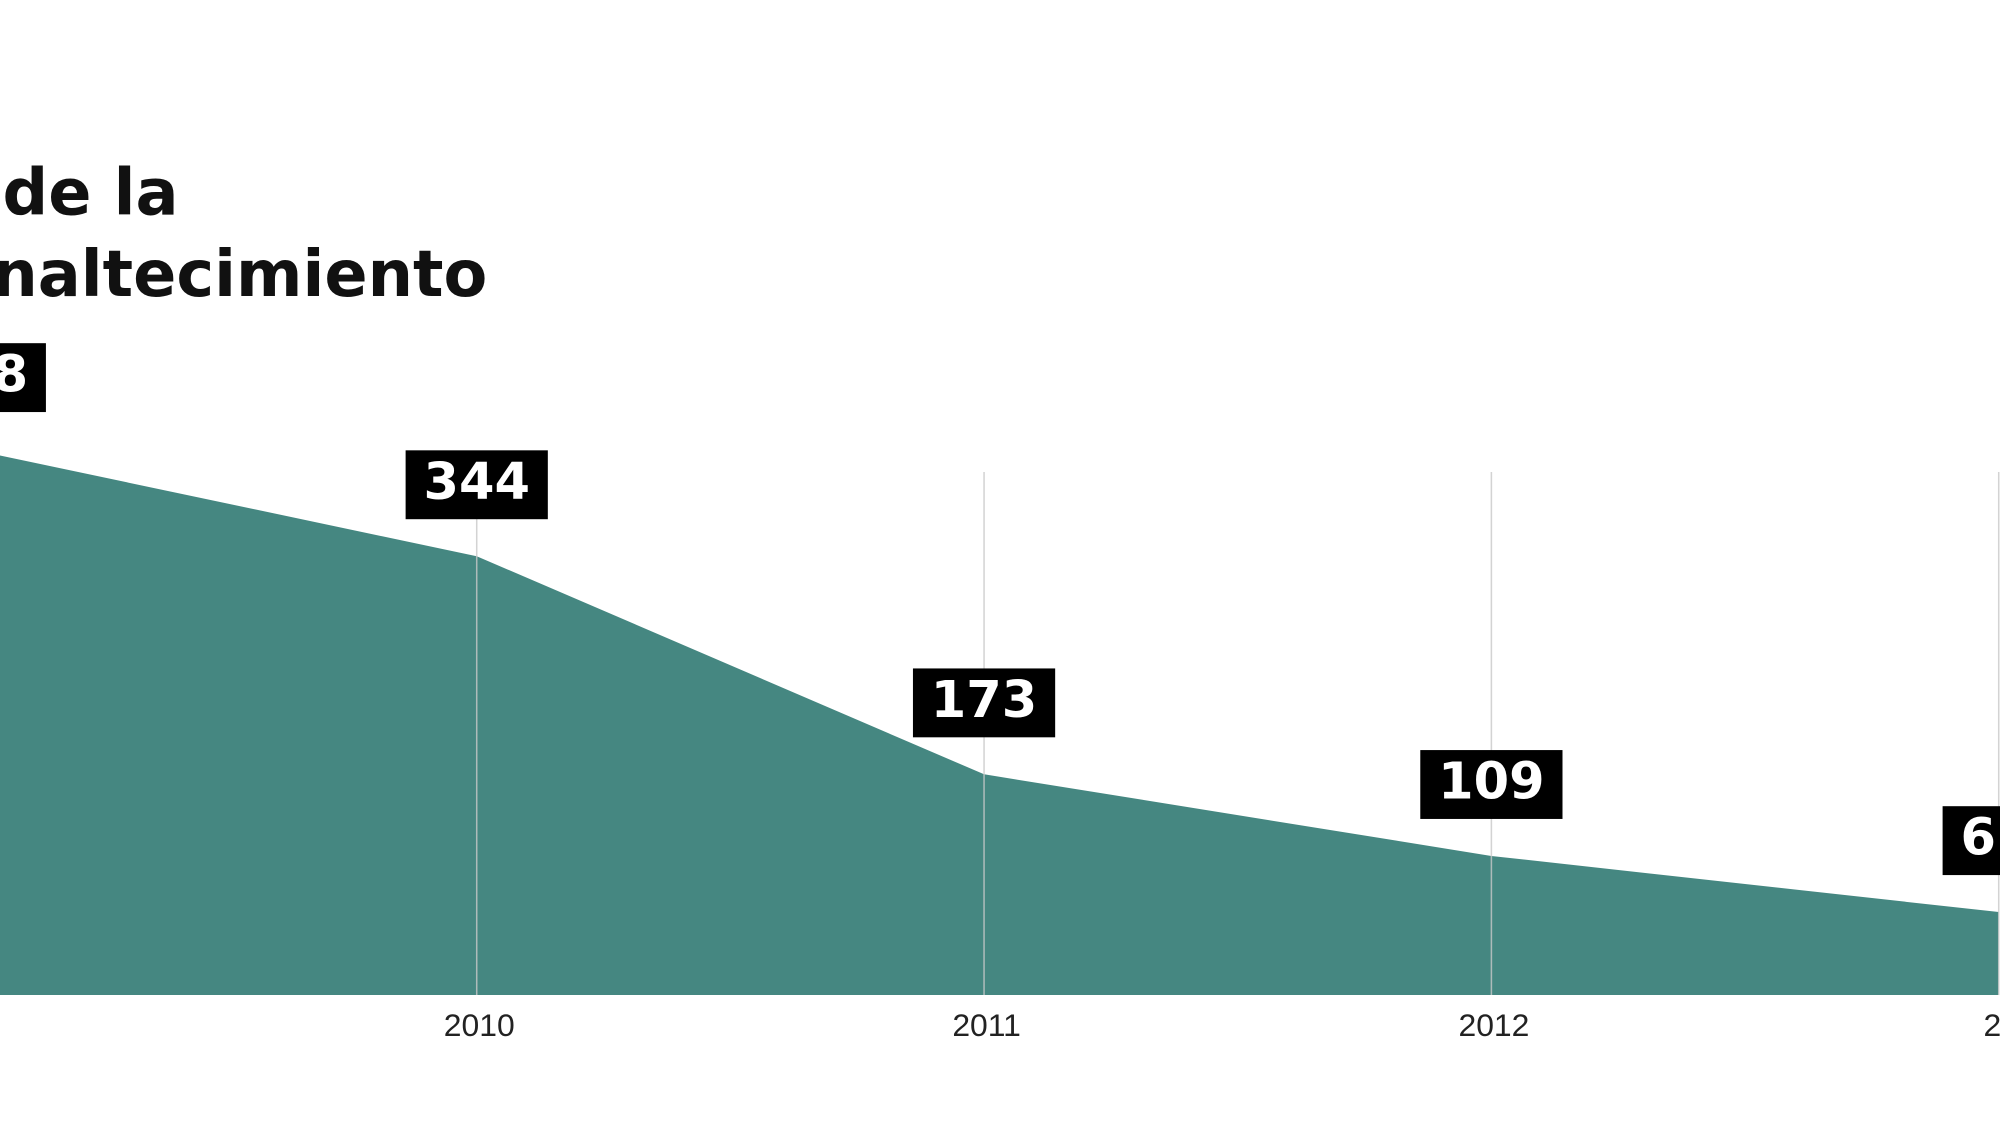 This screenshot has width=2000, height=1143. I want to click on x-tick-label: 2012, so click(1493, 1025).